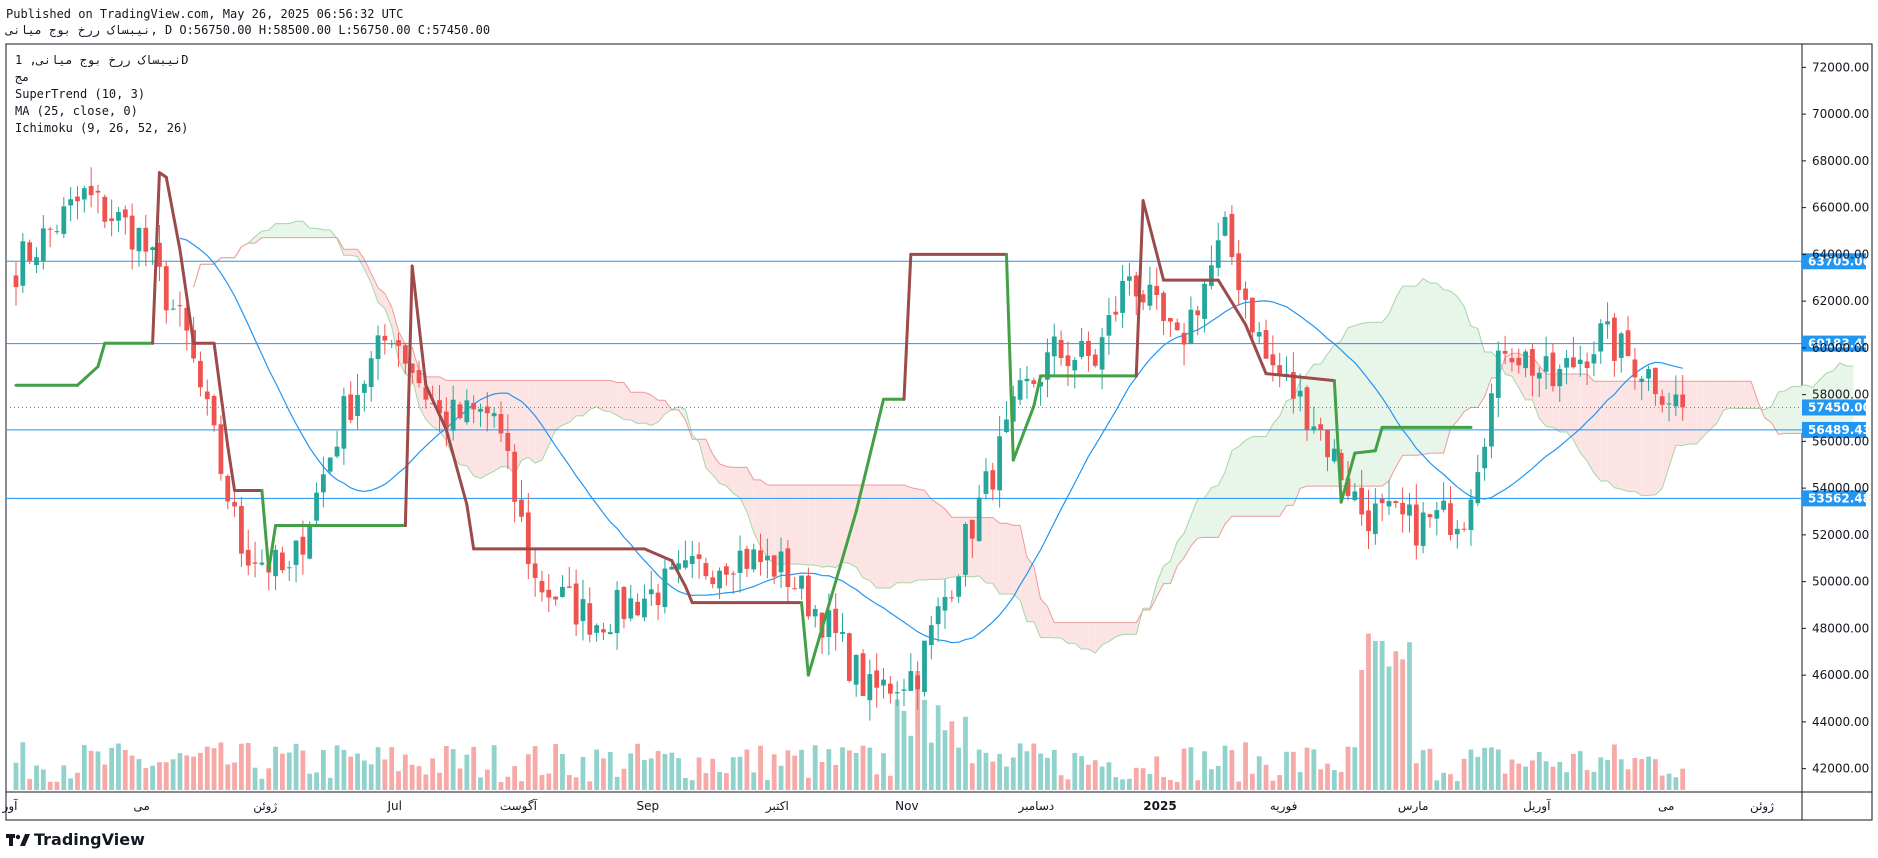 This screenshot has width=1878, height=858. Describe the element at coordinates (75, 839) in the screenshot. I see `tradingview-logo: TradingView` at that location.